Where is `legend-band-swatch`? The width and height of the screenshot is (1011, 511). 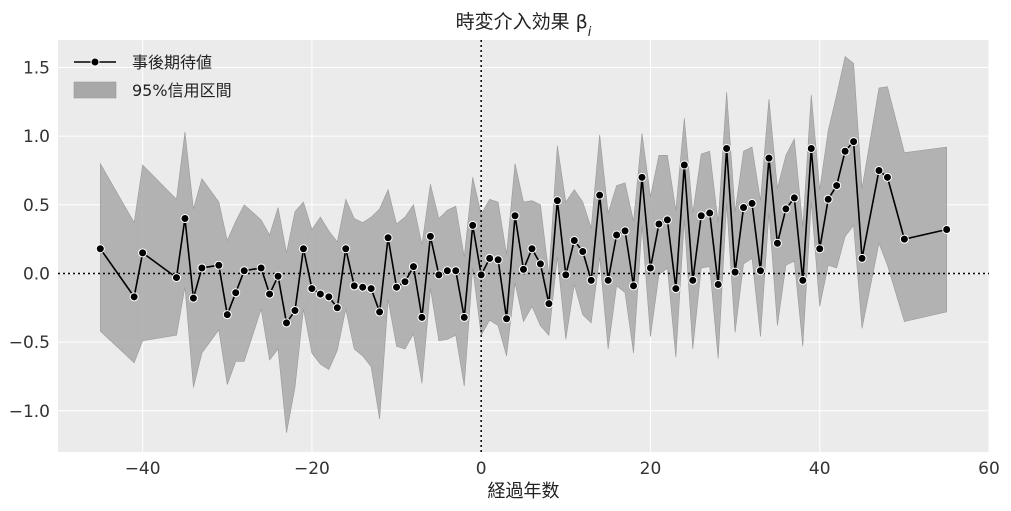 legend-band-swatch is located at coordinates (95, 90).